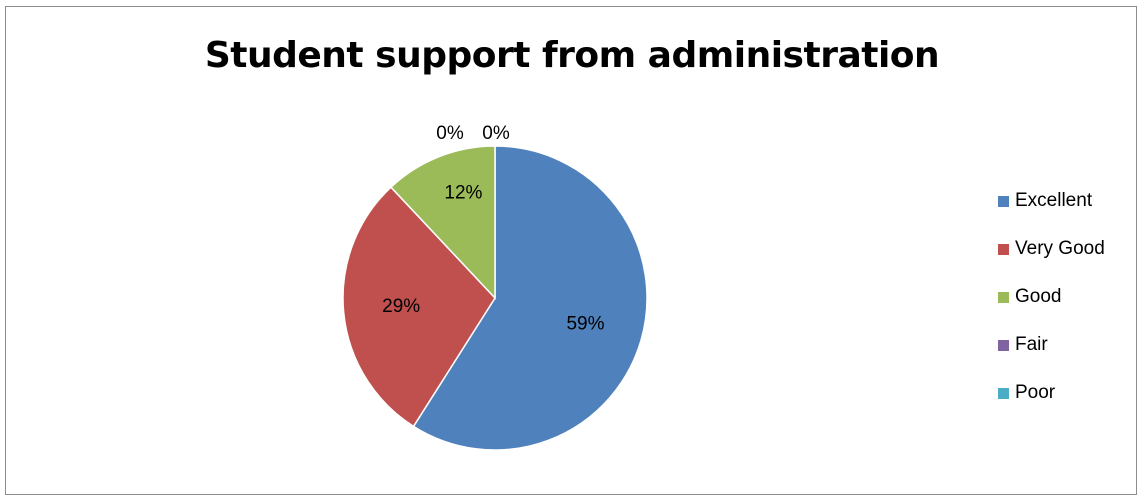 The image size is (1144, 500). Describe the element at coordinates (1003, 345) in the screenshot. I see `legend-swatch-fair` at that location.